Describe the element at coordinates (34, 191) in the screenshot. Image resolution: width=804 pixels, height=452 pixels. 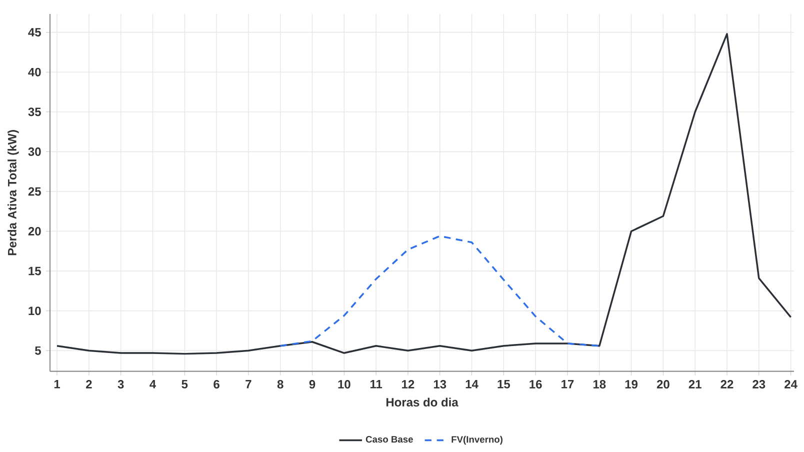
I see `y-tick-label: 25` at that location.